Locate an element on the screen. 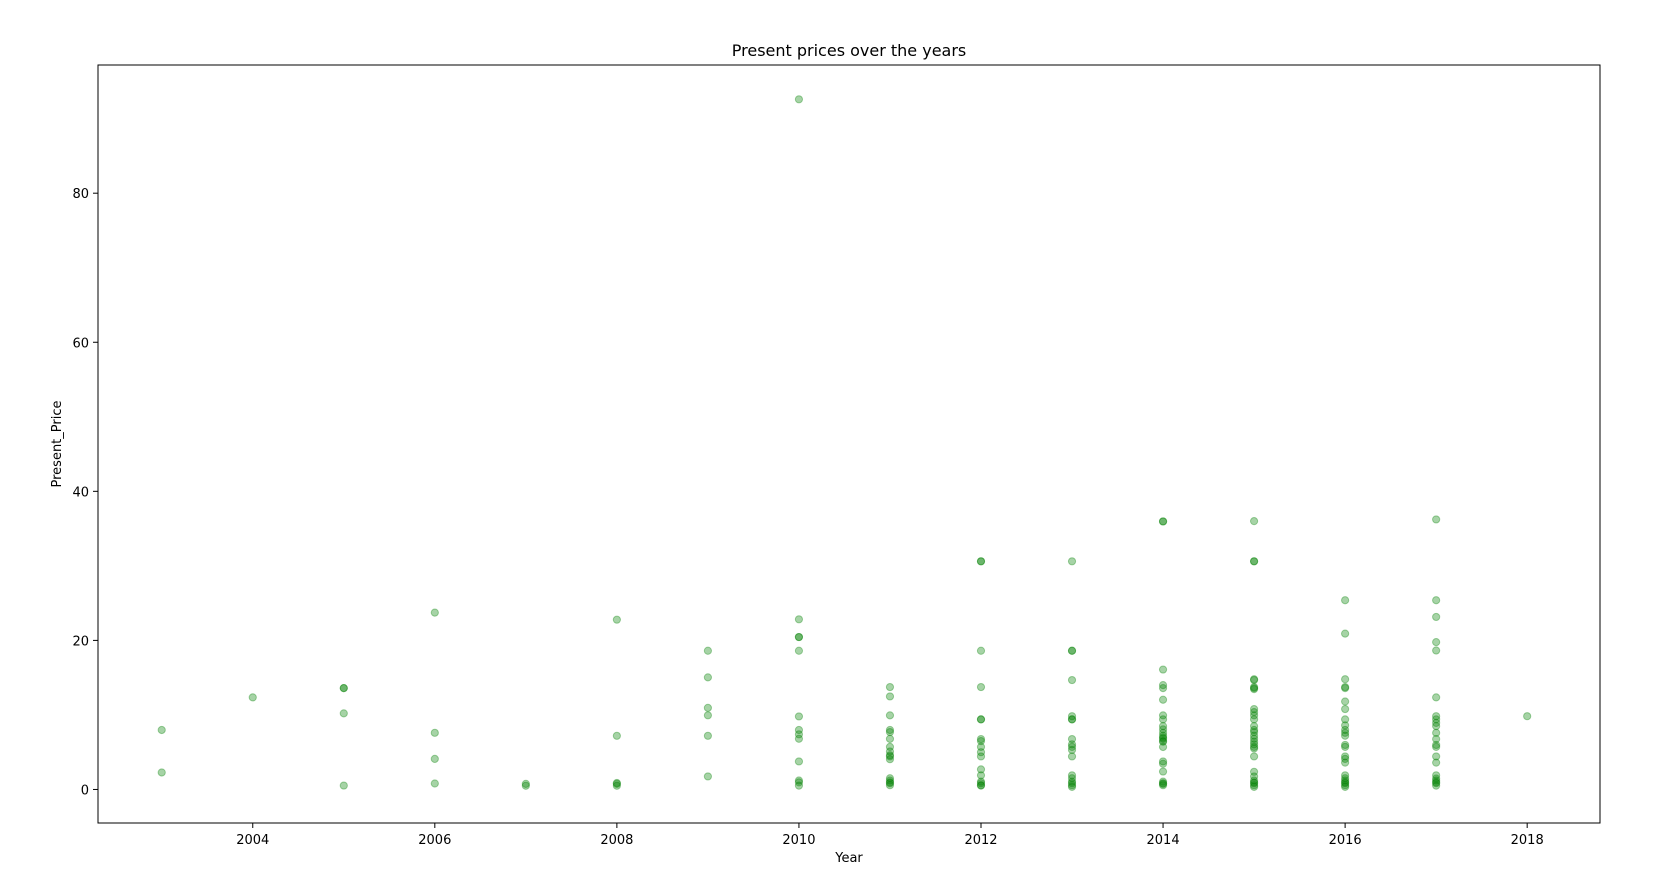  x-axis-label: Year is located at coordinates (848, 858).